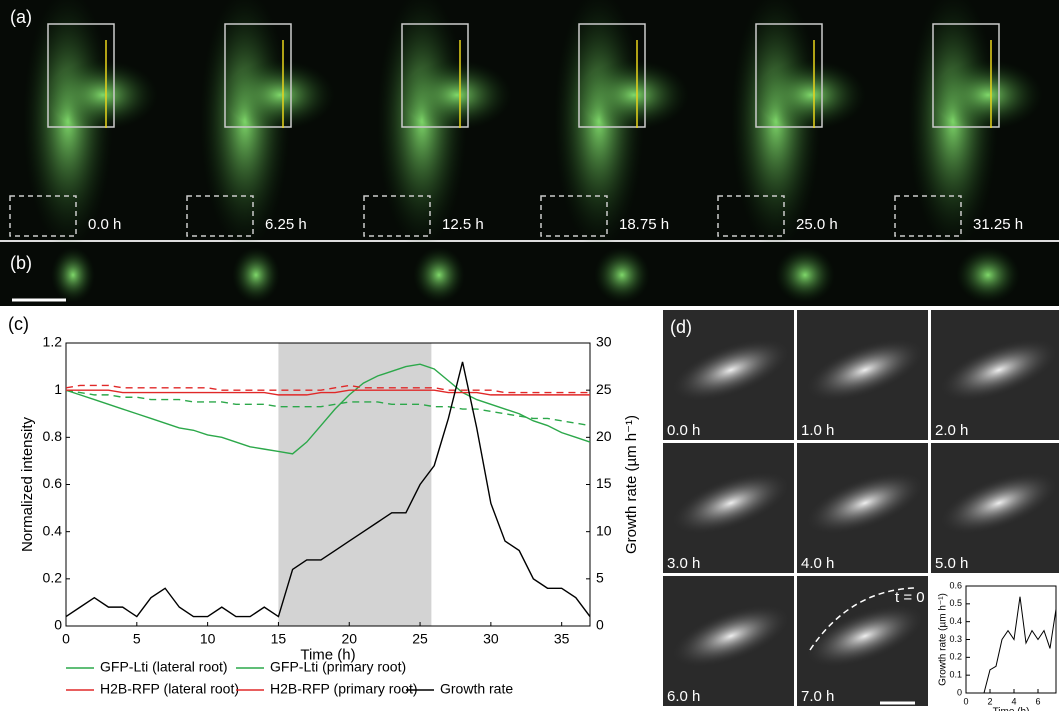  What do you see at coordinates (208, 639) in the screenshot?
I see `x-tick-label: 10` at bounding box center [208, 639].